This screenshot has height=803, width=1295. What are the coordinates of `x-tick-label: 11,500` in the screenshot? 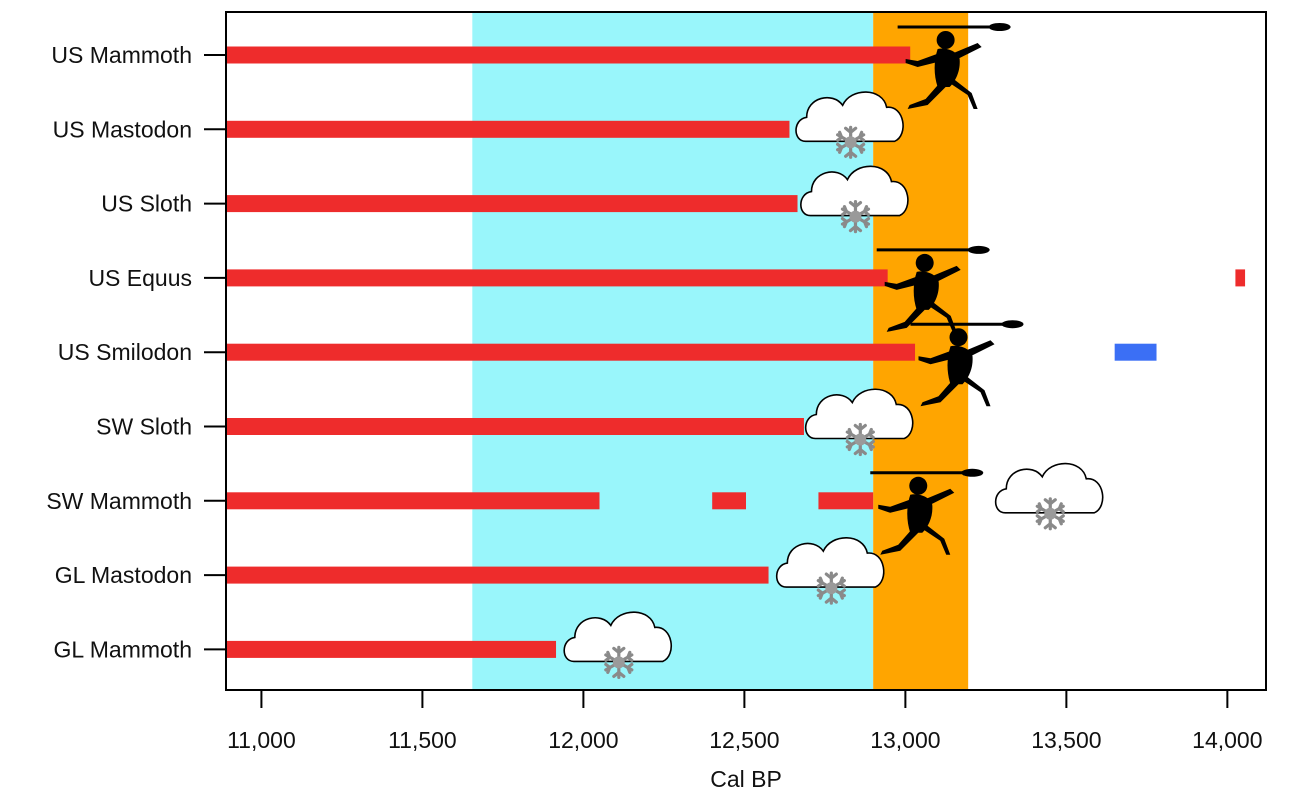 It's located at (422, 740).